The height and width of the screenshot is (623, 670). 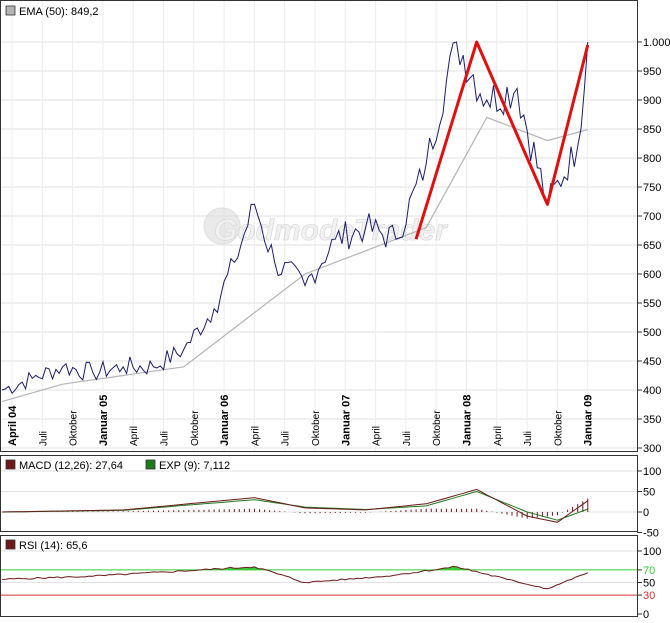 What do you see at coordinates (652, 391) in the screenshot?
I see `main-y-tick-label: 400` at bounding box center [652, 391].